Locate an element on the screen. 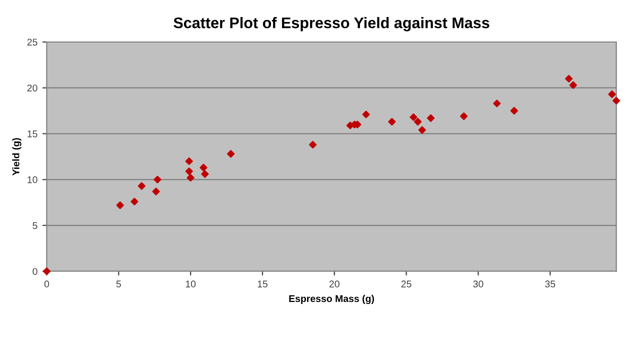 This screenshot has width=640, height=350. y-tick-label: 20 is located at coordinates (32, 88).